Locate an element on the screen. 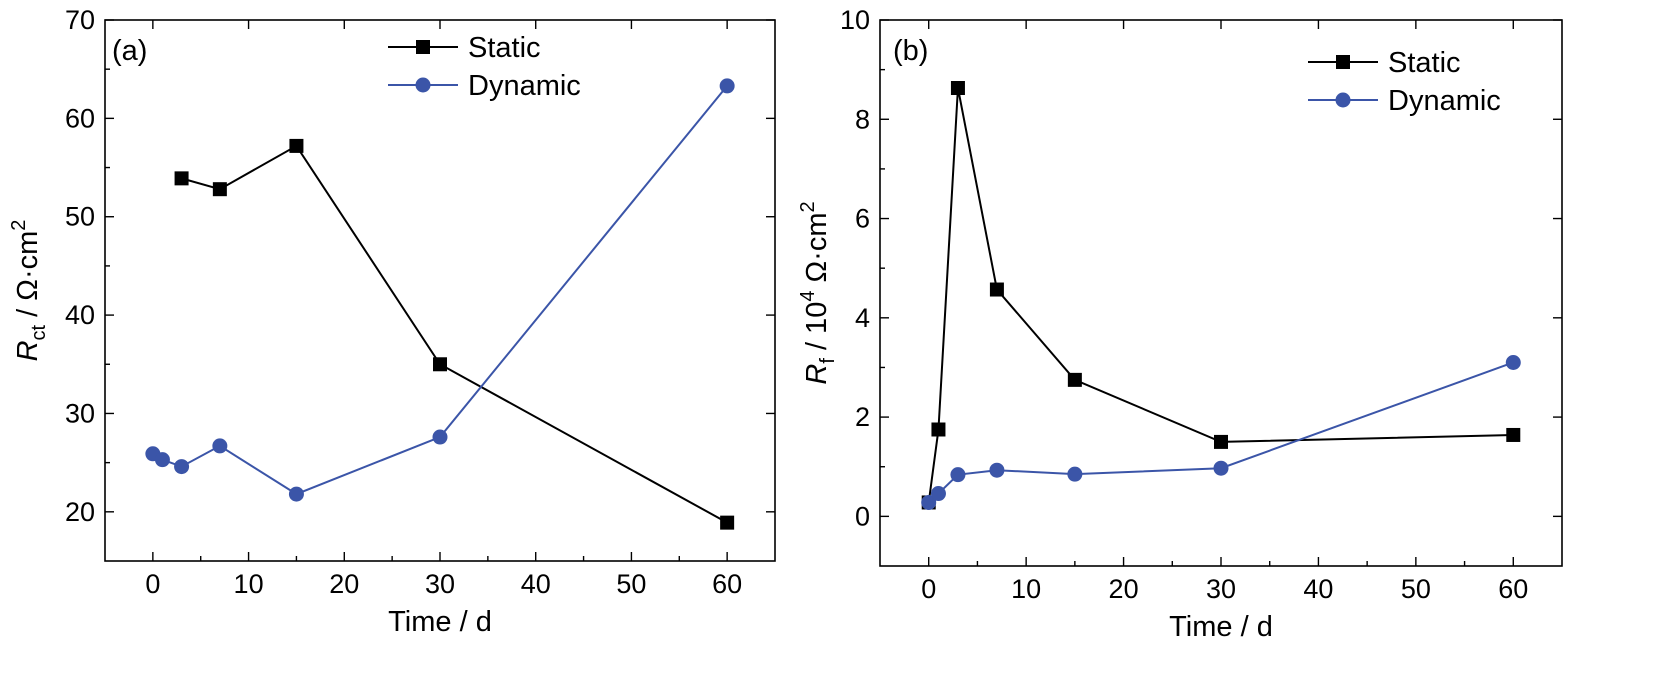 The height and width of the screenshot is (682, 1665). y-axis-label: Rct / Ω·cm2 is located at coordinates (29, 291).